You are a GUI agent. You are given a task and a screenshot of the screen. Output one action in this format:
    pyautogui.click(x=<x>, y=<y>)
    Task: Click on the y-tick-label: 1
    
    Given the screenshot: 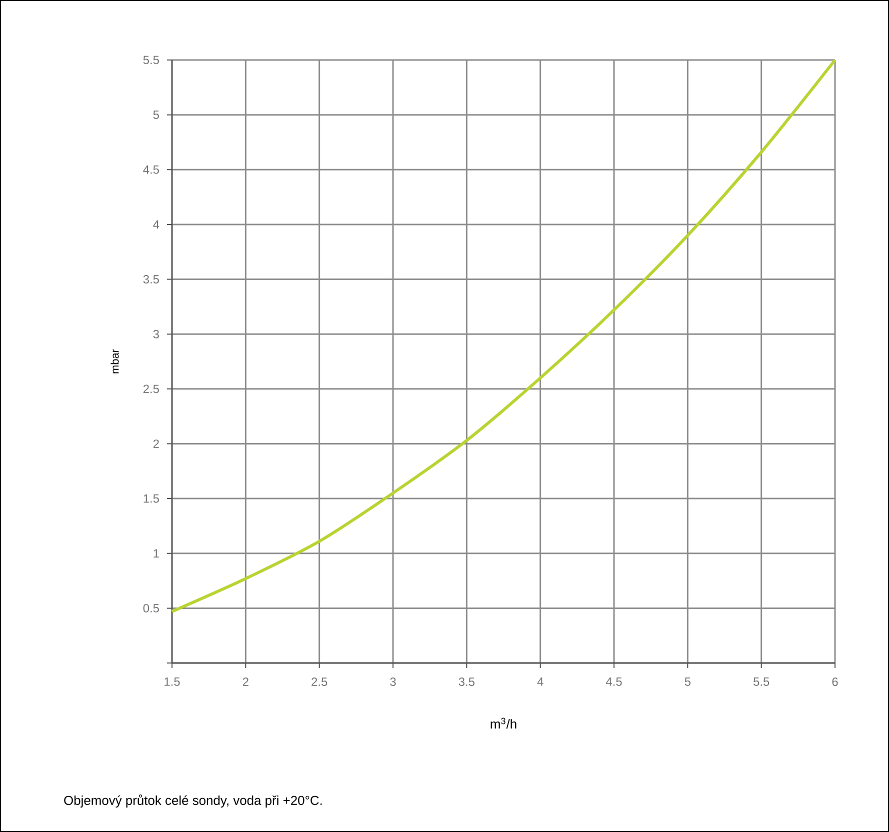 What is the action you would take?
    pyautogui.click(x=156, y=553)
    